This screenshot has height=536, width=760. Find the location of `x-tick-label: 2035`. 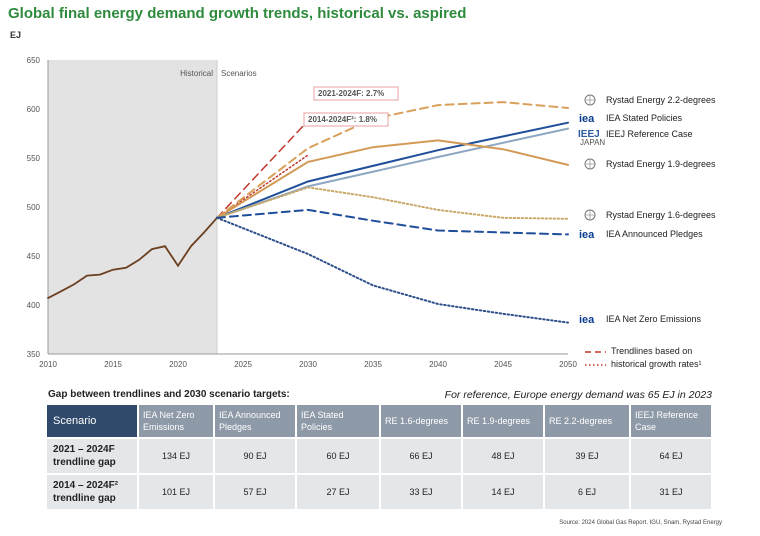

x-tick-label: 2035 is located at coordinates (373, 364).